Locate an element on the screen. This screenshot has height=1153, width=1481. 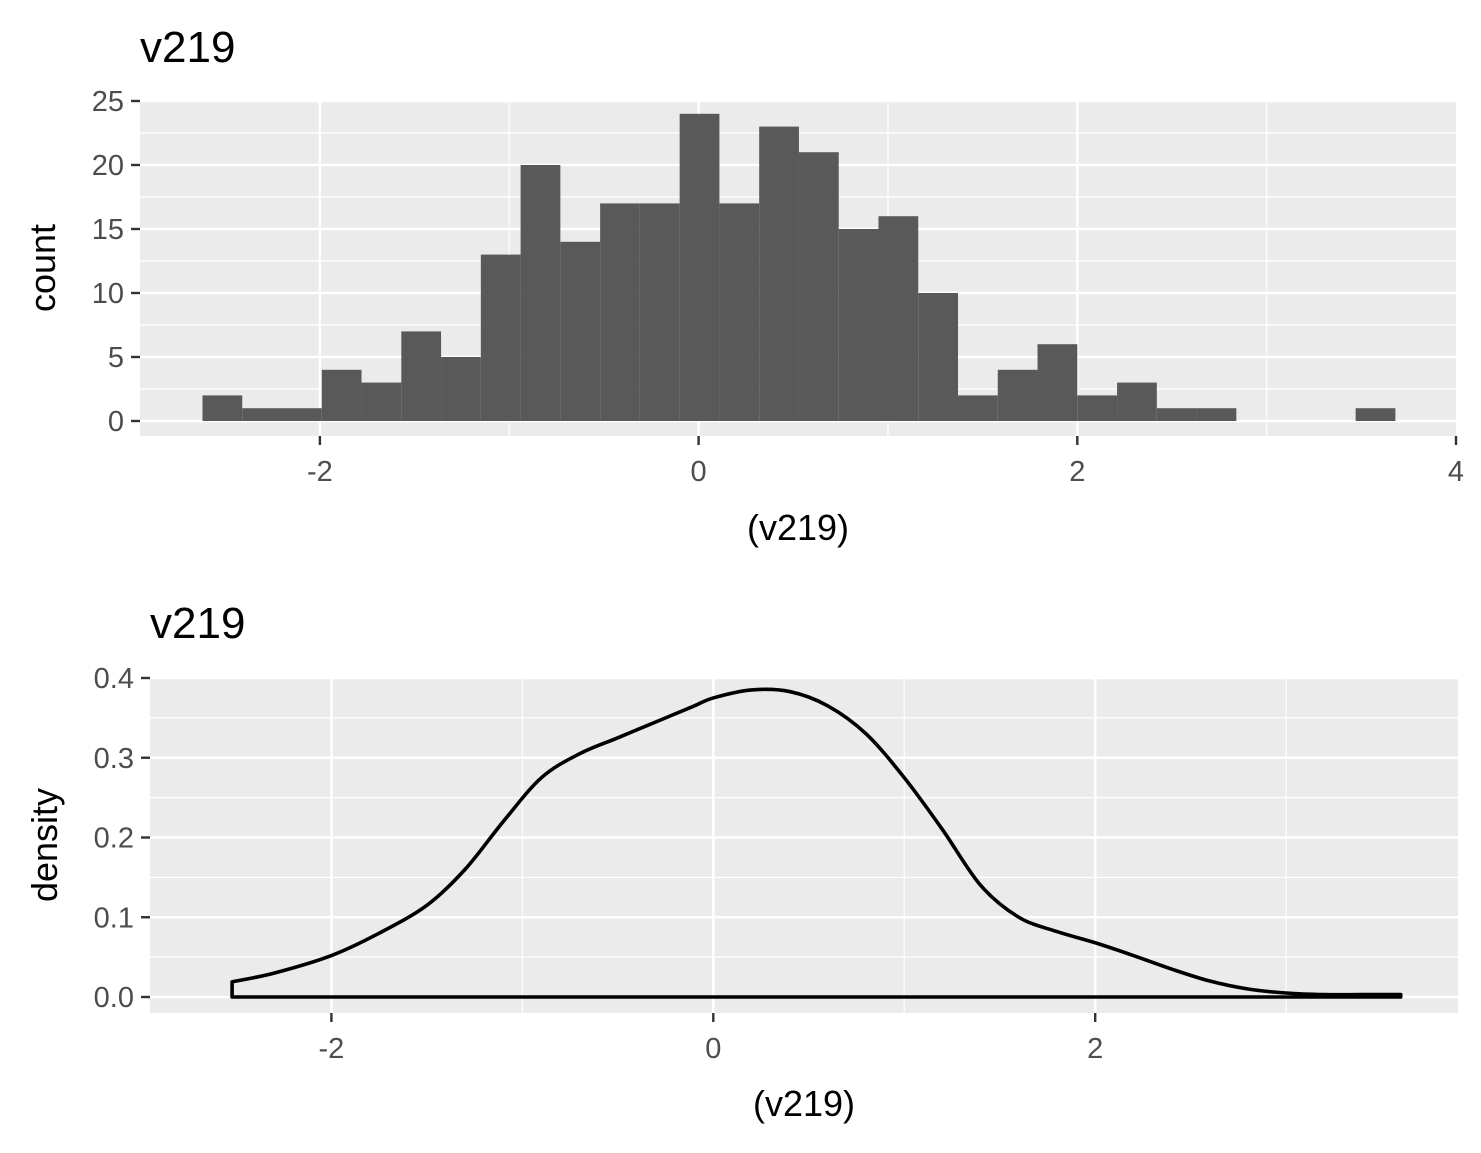
density-x-axis: -2 0 2 is located at coordinates (711, 1039).